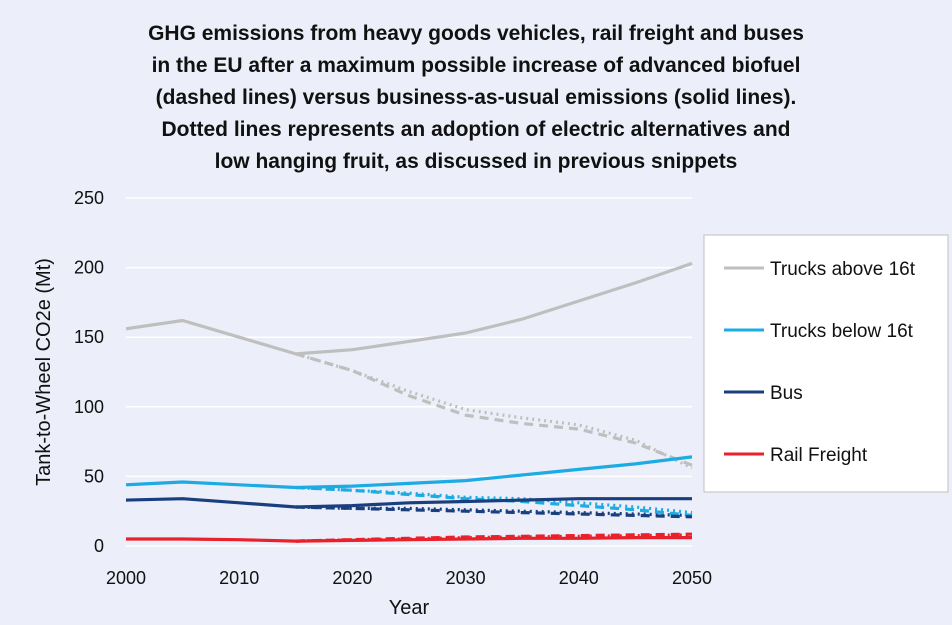  I want to click on x-tick-label: 2030, so click(466, 578).